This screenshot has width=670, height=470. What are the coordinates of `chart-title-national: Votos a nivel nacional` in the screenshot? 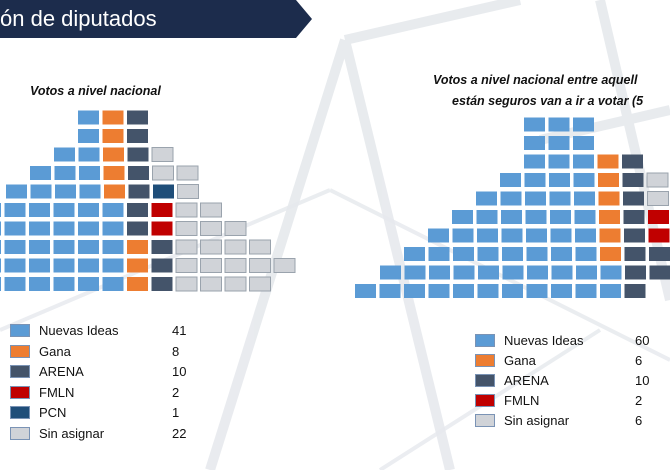 It's located at (95, 91).